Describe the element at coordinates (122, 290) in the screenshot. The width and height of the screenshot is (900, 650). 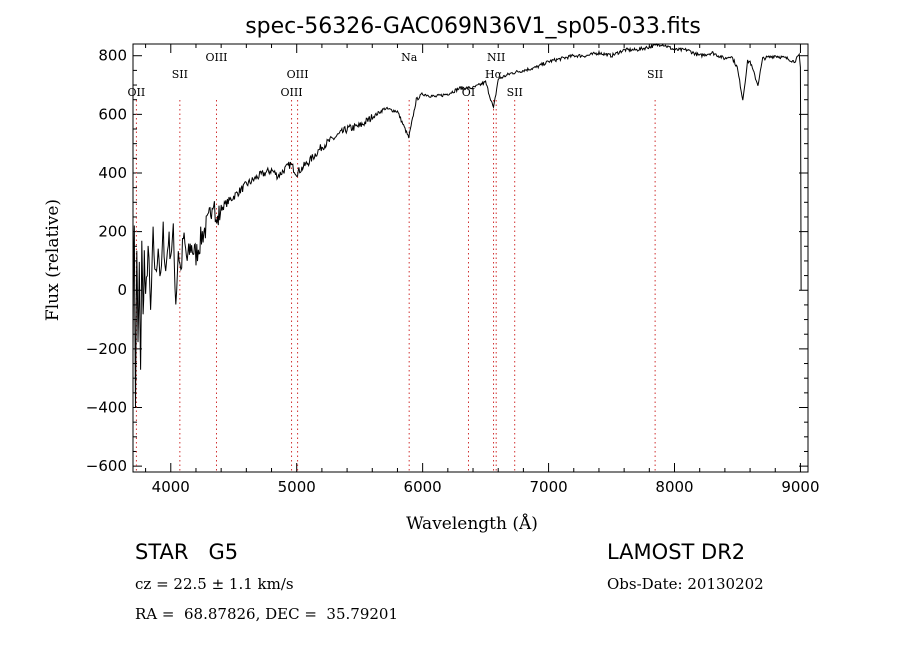
I see `y-tick-label: 0` at that location.